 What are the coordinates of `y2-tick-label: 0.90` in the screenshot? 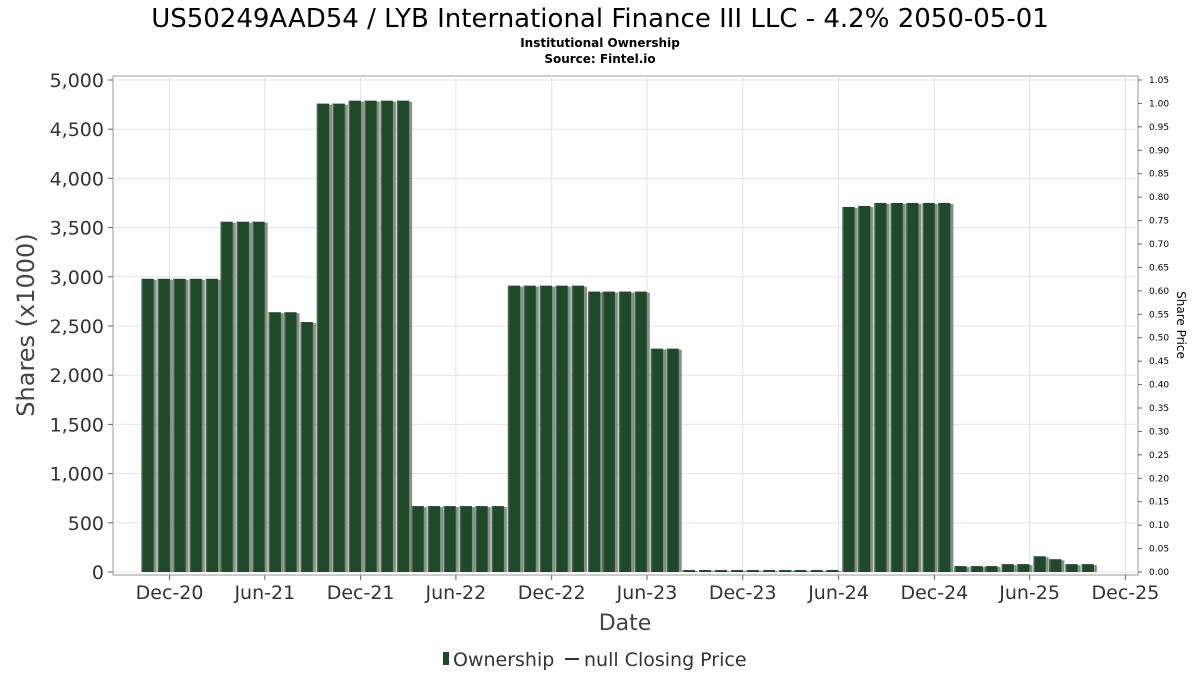 It's located at (1159, 151).